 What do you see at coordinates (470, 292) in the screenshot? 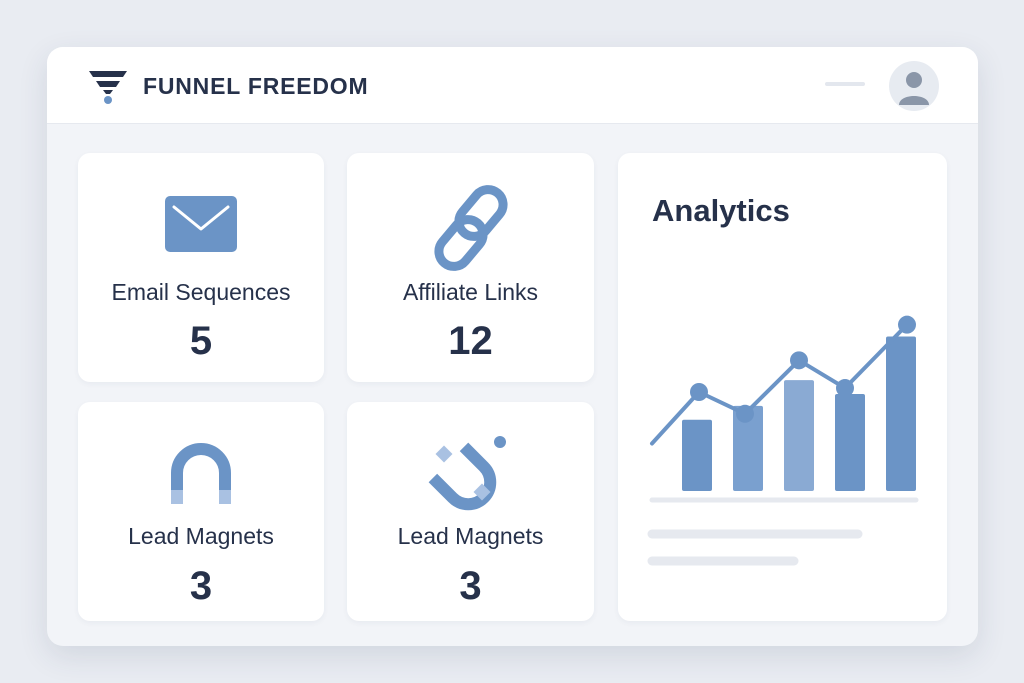
I see `card-label: Affiliate Links` at bounding box center [470, 292].